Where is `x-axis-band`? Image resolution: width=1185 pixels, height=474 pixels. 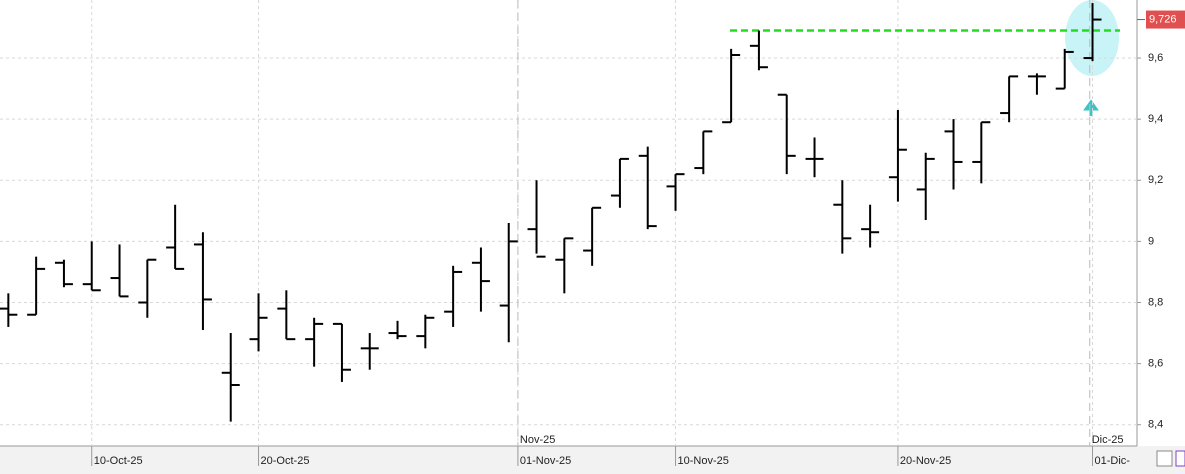 x-axis-band is located at coordinates (592, 460).